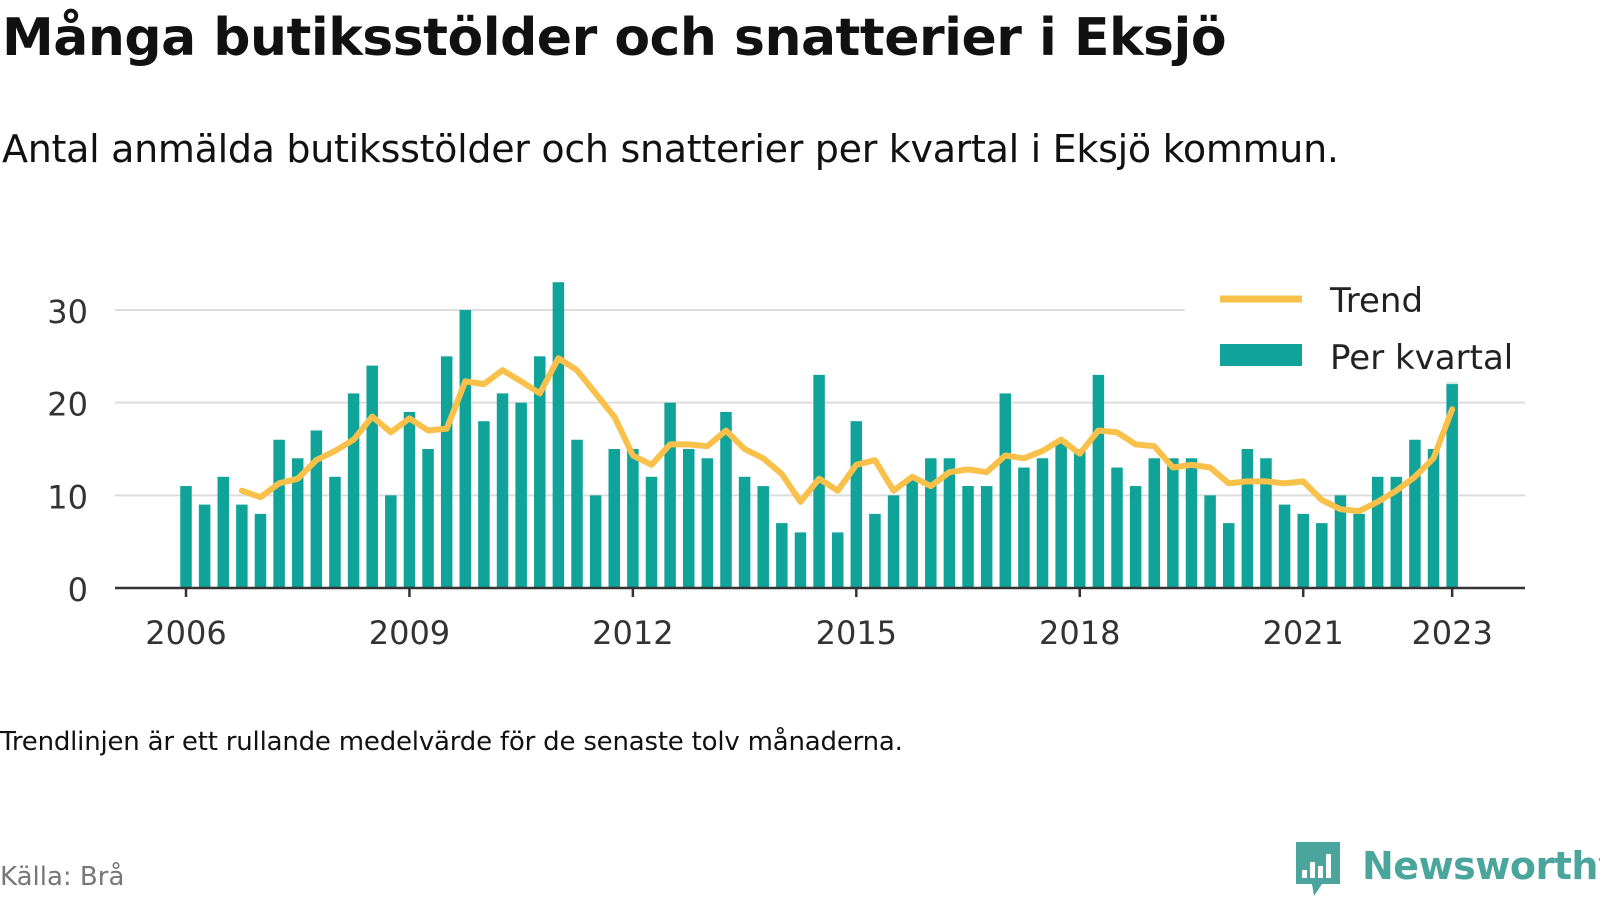  What do you see at coordinates (62, 877) in the screenshot?
I see `source-credit: Källa: Brå` at bounding box center [62, 877].